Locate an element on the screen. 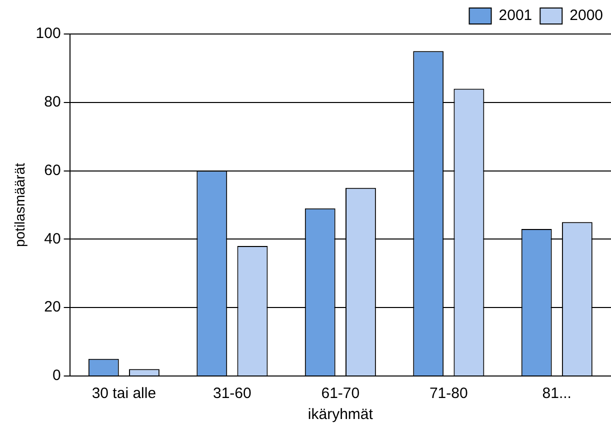 This screenshot has width=611, height=428. x-tick-label: 30 tai alle is located at coordinates (124, 393).